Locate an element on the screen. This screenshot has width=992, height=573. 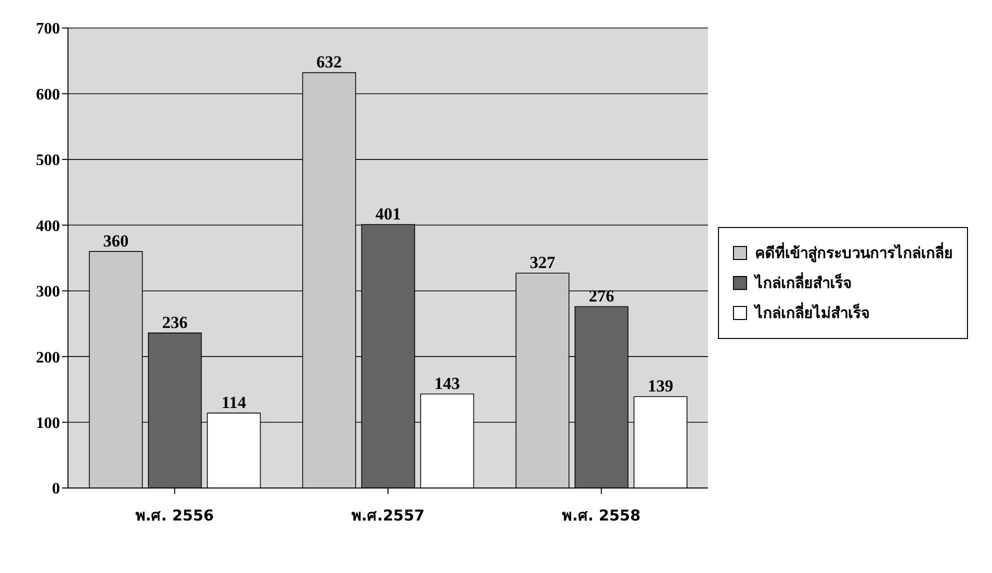
y-tick-label: 500 is located at coordinates (48, 161).